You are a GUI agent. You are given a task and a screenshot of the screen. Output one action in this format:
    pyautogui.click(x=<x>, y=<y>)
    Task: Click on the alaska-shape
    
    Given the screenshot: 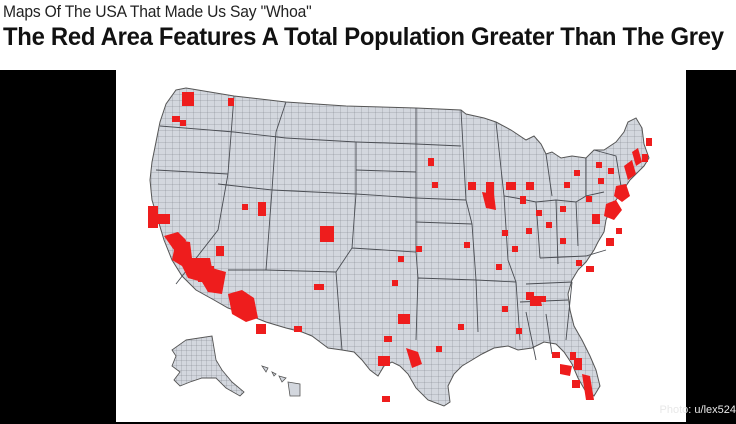 What is the action you would take?
    pyautogui.click(x=208, y=366)
    